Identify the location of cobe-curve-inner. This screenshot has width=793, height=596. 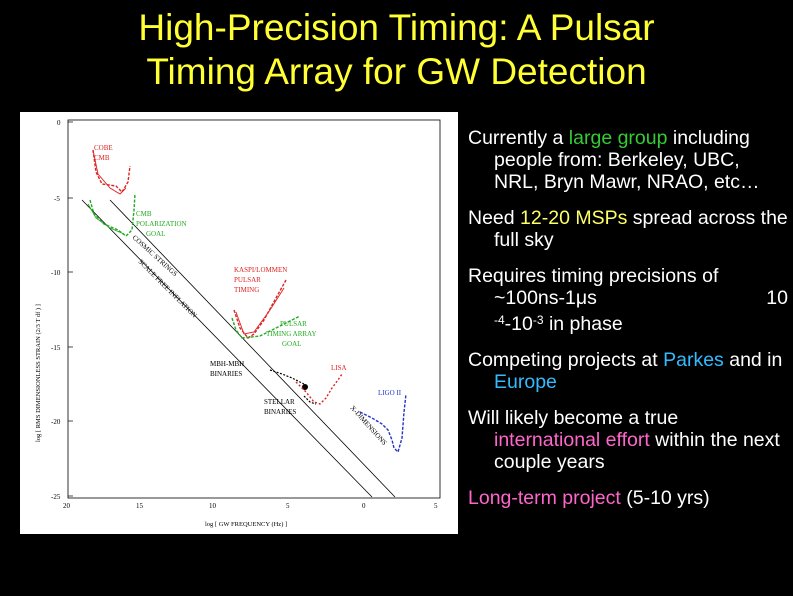
(109, 172).